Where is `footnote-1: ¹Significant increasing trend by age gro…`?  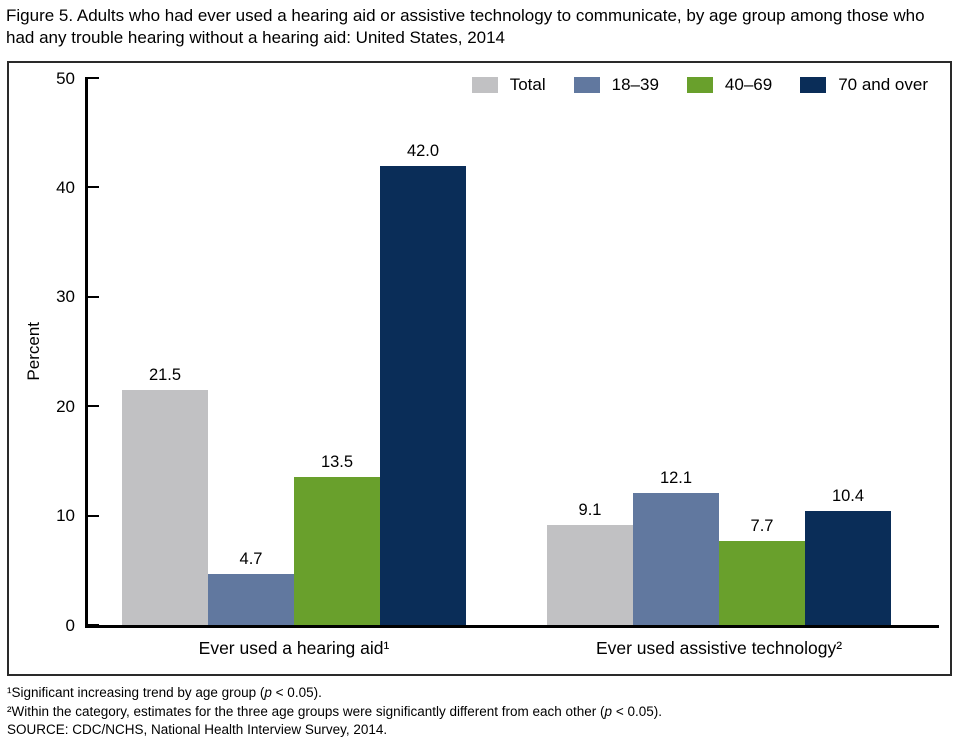
footnote-1: ¹Significant increasing trend by age gro… is located at coordinates (479, 693).